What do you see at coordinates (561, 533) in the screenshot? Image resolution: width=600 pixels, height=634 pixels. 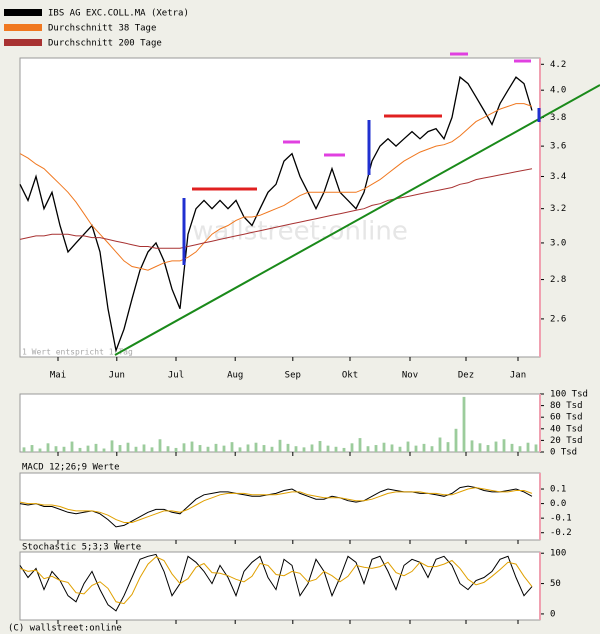 I see `y-tick-label: -0.2` at bounding box center [561, 533].